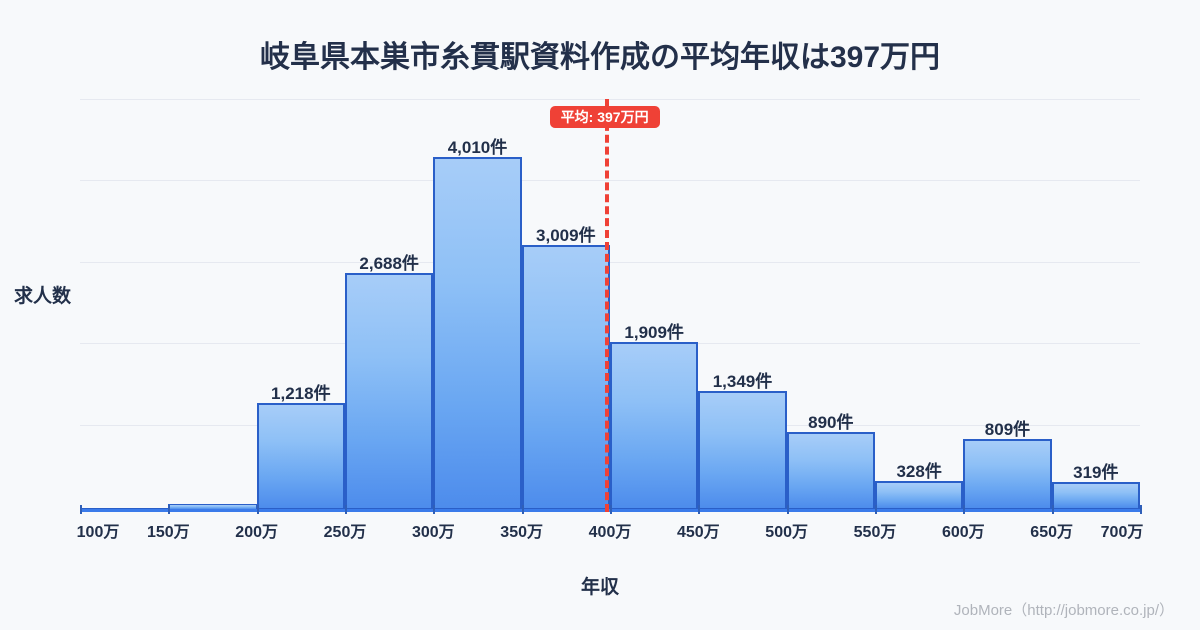  Describe the element at coordinates (963, 532) in the screenshot. I see `x-axis-tick-label: 600万` at that location.